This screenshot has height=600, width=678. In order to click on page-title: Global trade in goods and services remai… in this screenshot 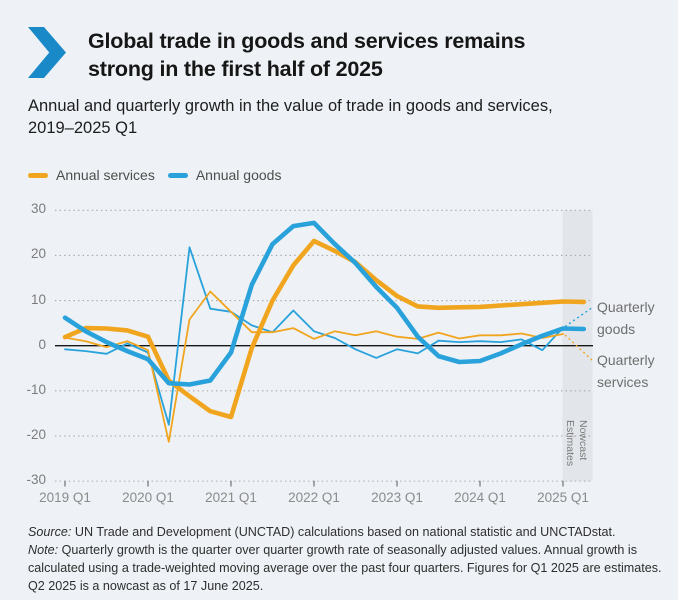, I will do `click(377, 55)`.